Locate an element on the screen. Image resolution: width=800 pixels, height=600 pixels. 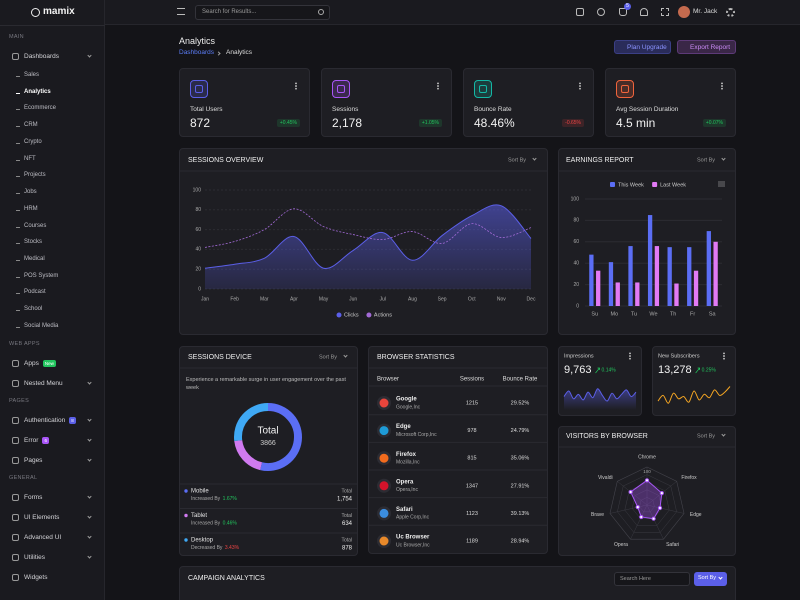
device-name: Desktop is located at coordinates (202, 541).